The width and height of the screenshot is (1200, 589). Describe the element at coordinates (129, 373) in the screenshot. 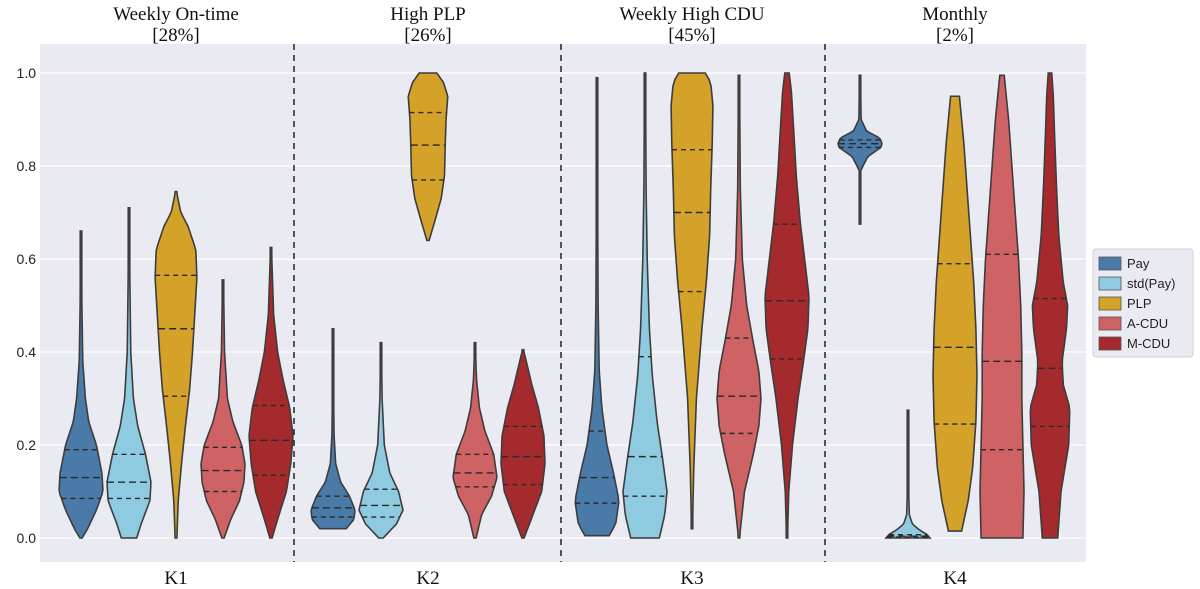

I see `violin-k1-std-pay` at that location.